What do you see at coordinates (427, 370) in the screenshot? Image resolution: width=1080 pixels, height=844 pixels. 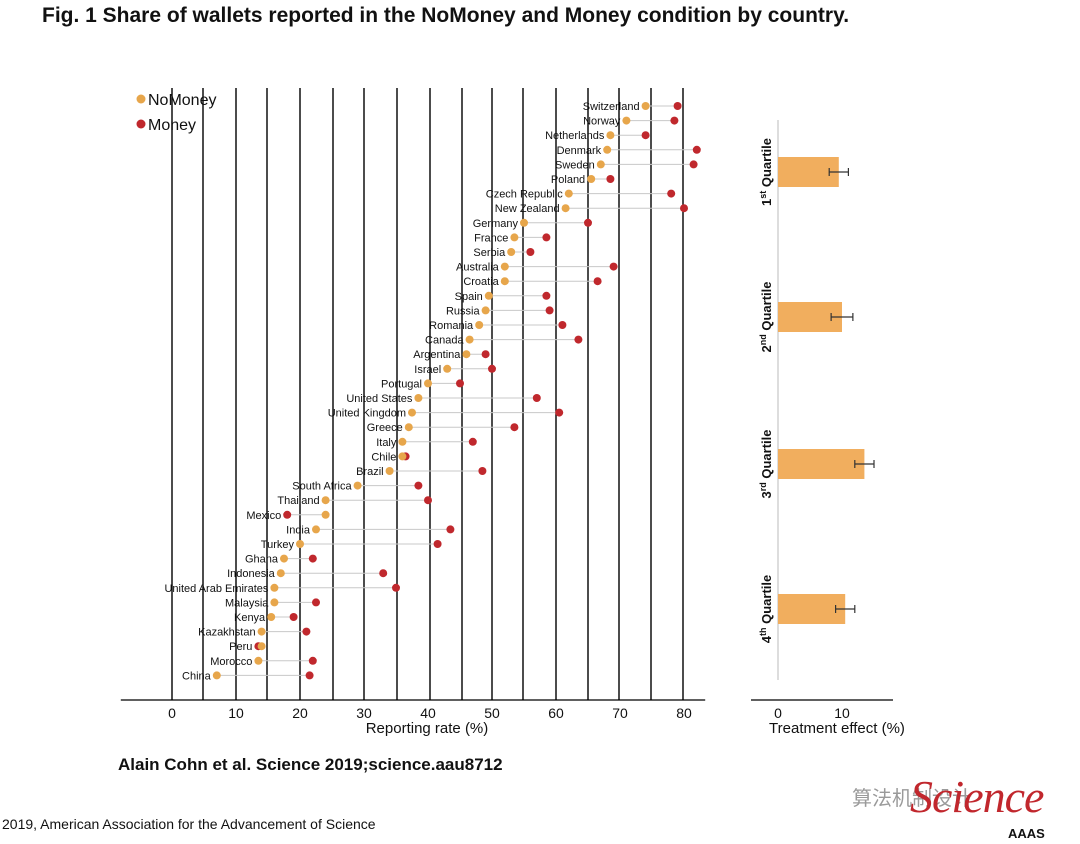 I see `country-label-18: Israel` at bounding box center [427, 370].